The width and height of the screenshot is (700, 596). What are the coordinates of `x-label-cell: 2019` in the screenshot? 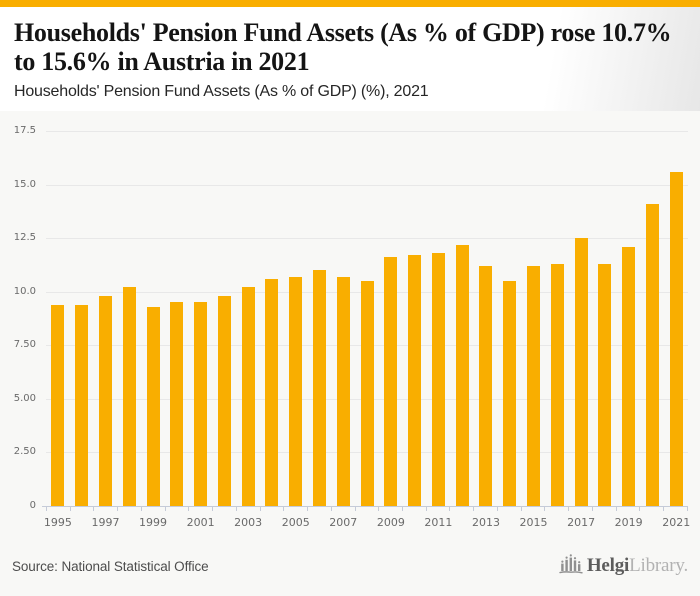 It's located at (628, 523).